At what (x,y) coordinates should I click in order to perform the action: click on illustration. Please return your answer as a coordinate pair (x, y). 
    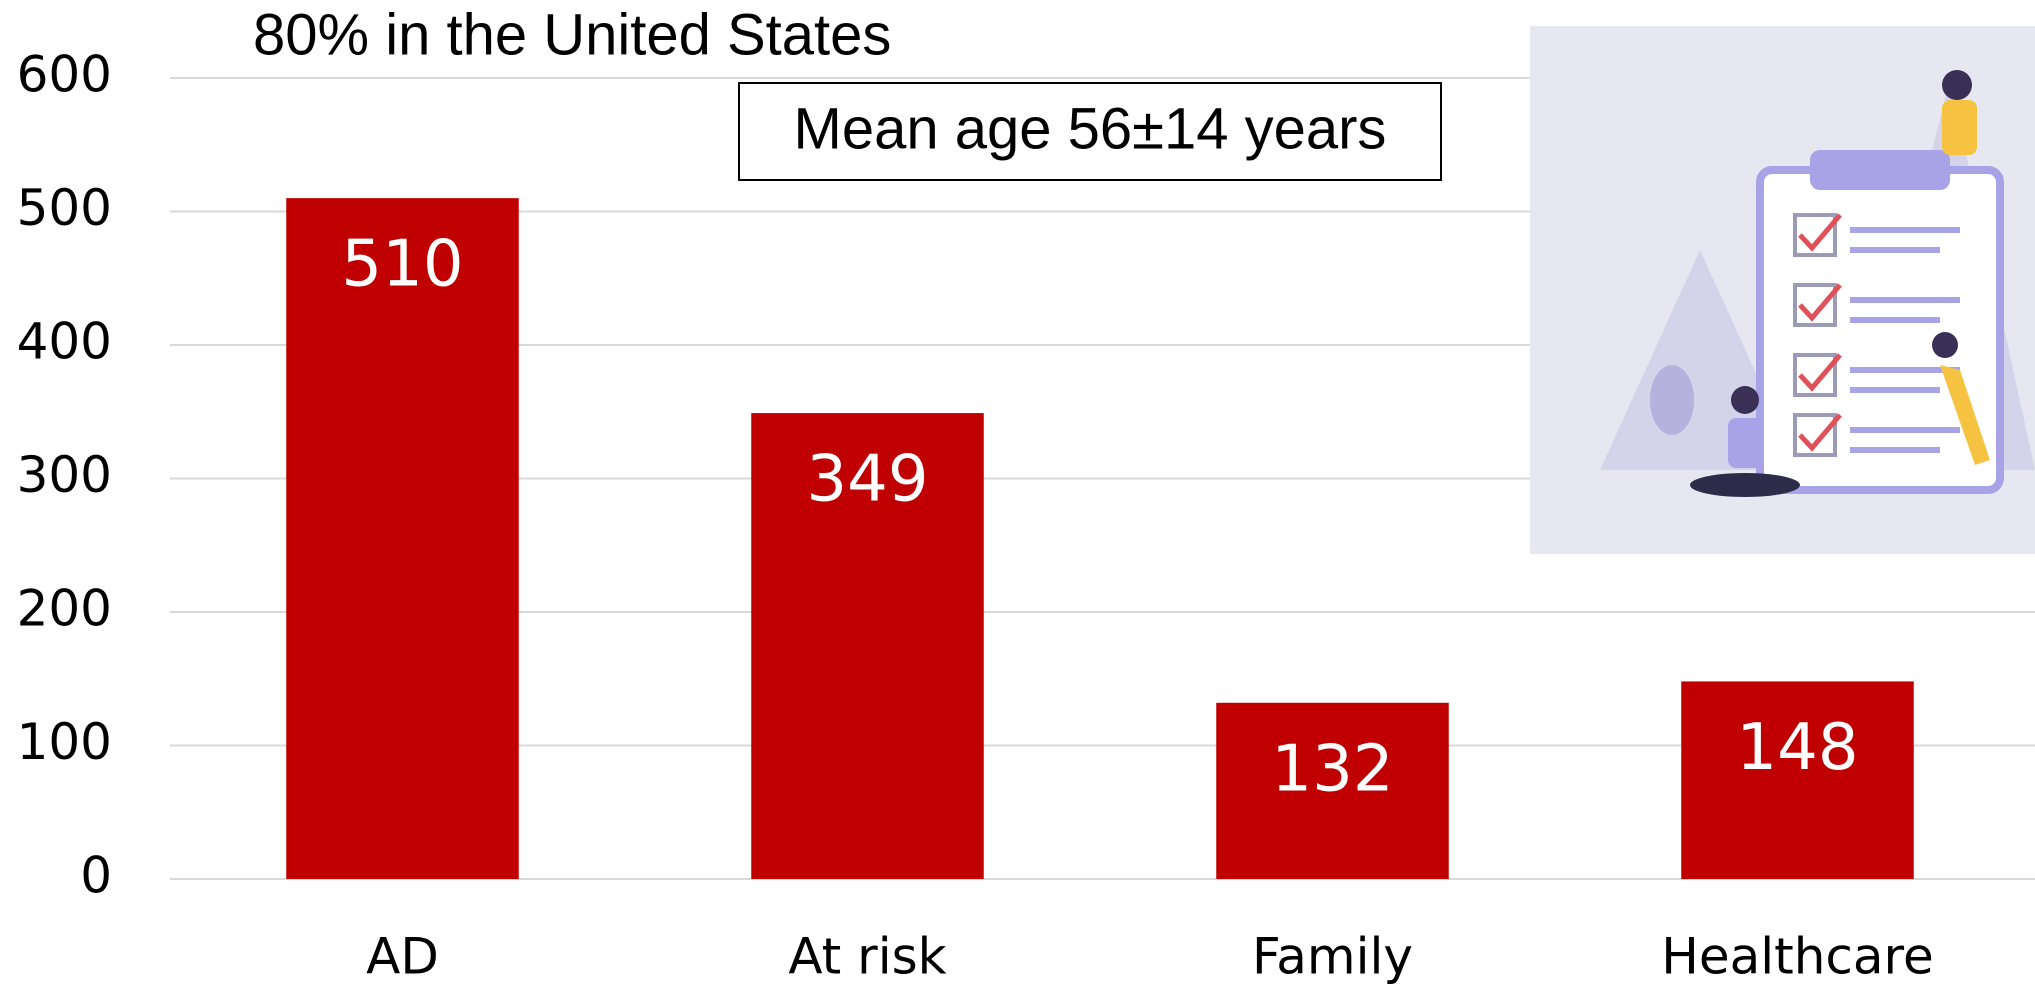
    Looking at the image, I should click on (1782, 290).